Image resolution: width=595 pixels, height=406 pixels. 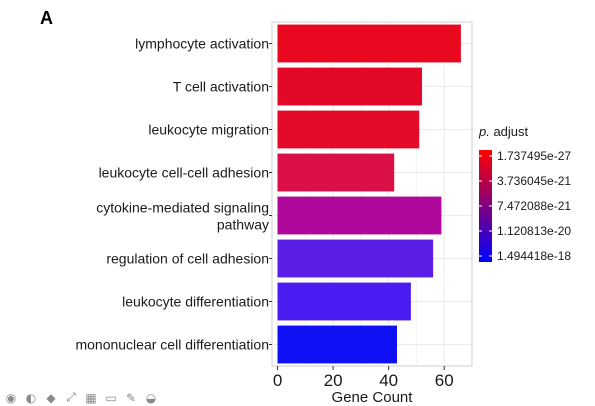 I want to click on pen-icon: ◐, so click(x=31, y=397).